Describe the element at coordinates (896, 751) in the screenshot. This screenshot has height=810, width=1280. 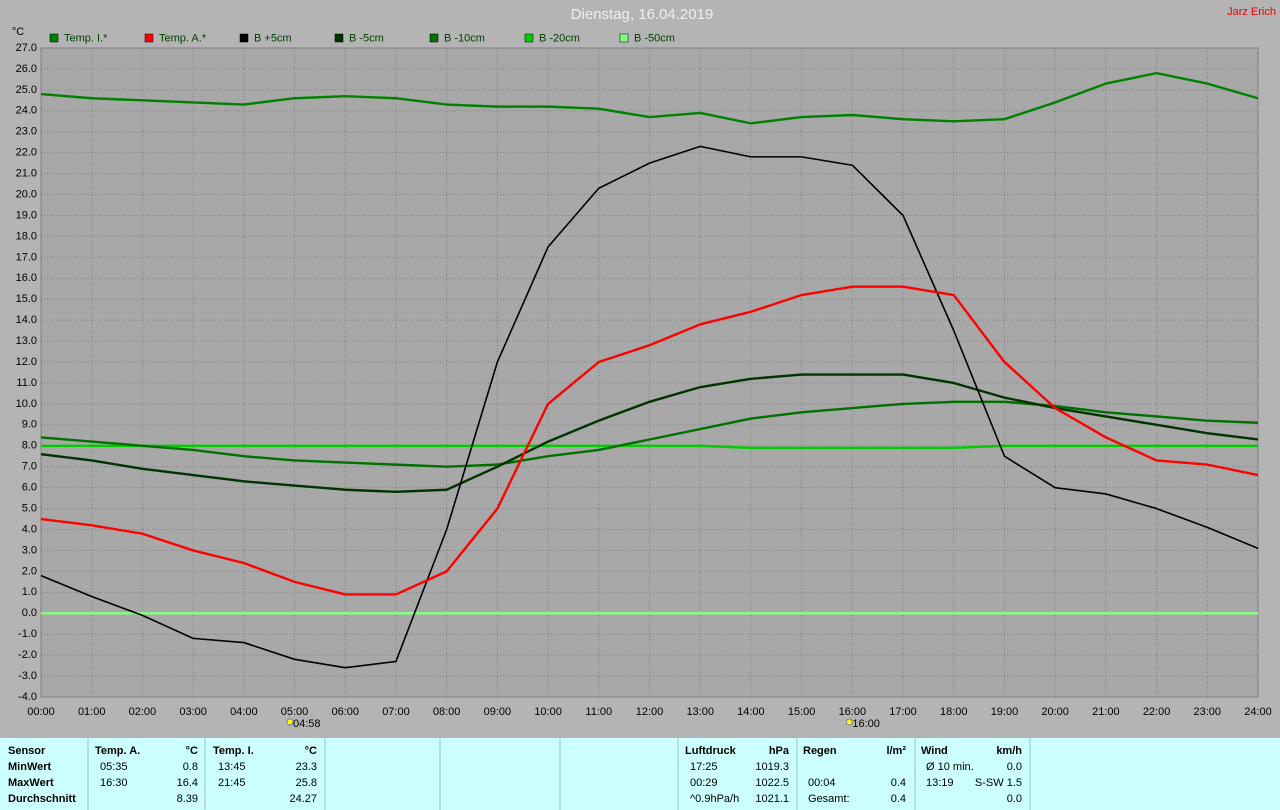
I see `group-unit: l/m²` at that location.